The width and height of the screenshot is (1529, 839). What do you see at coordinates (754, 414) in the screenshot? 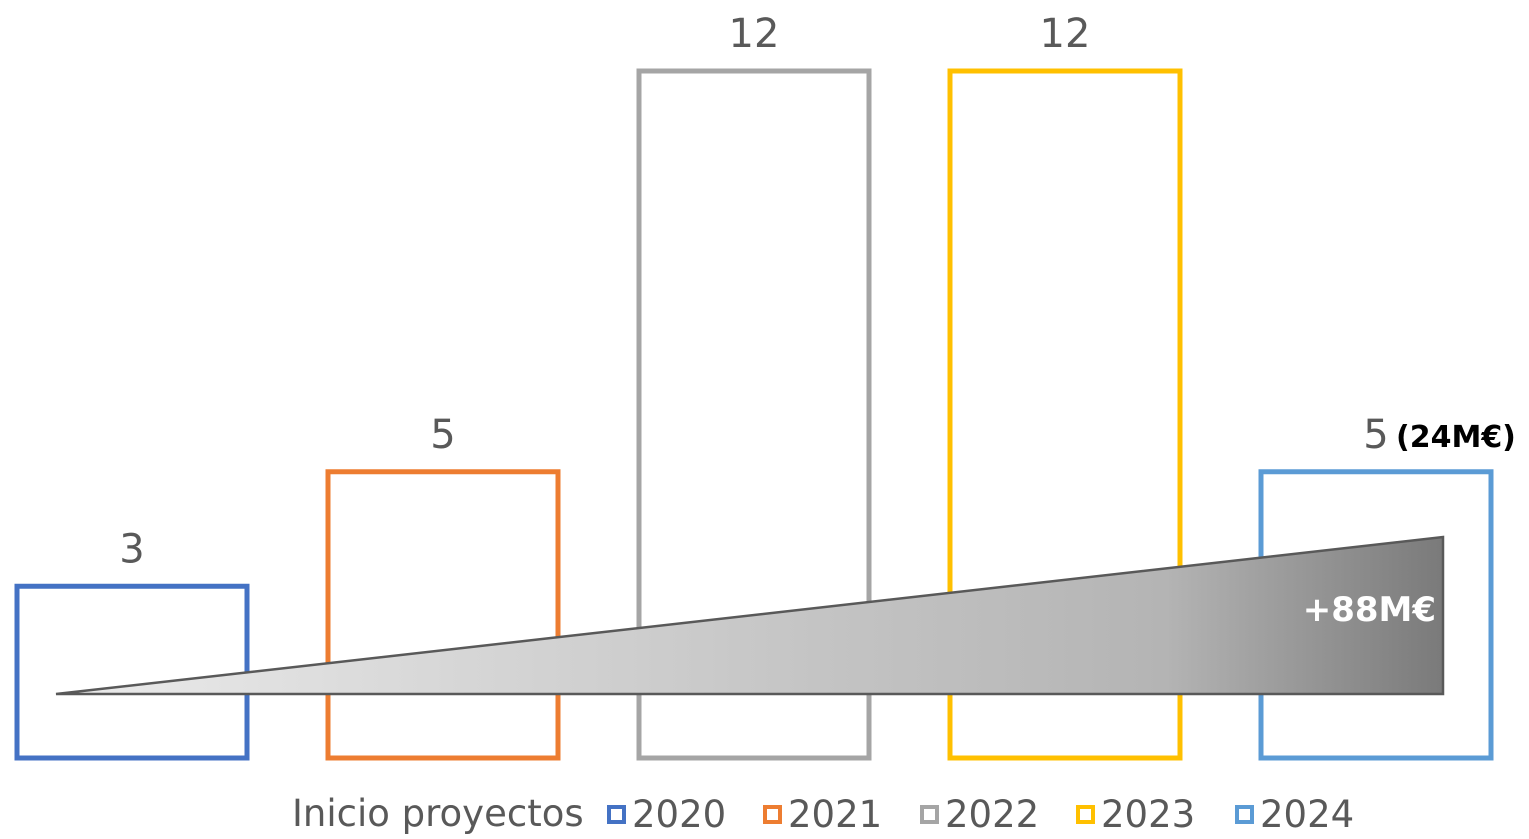
I see `bar-2022` at bounding box center [754, 414].